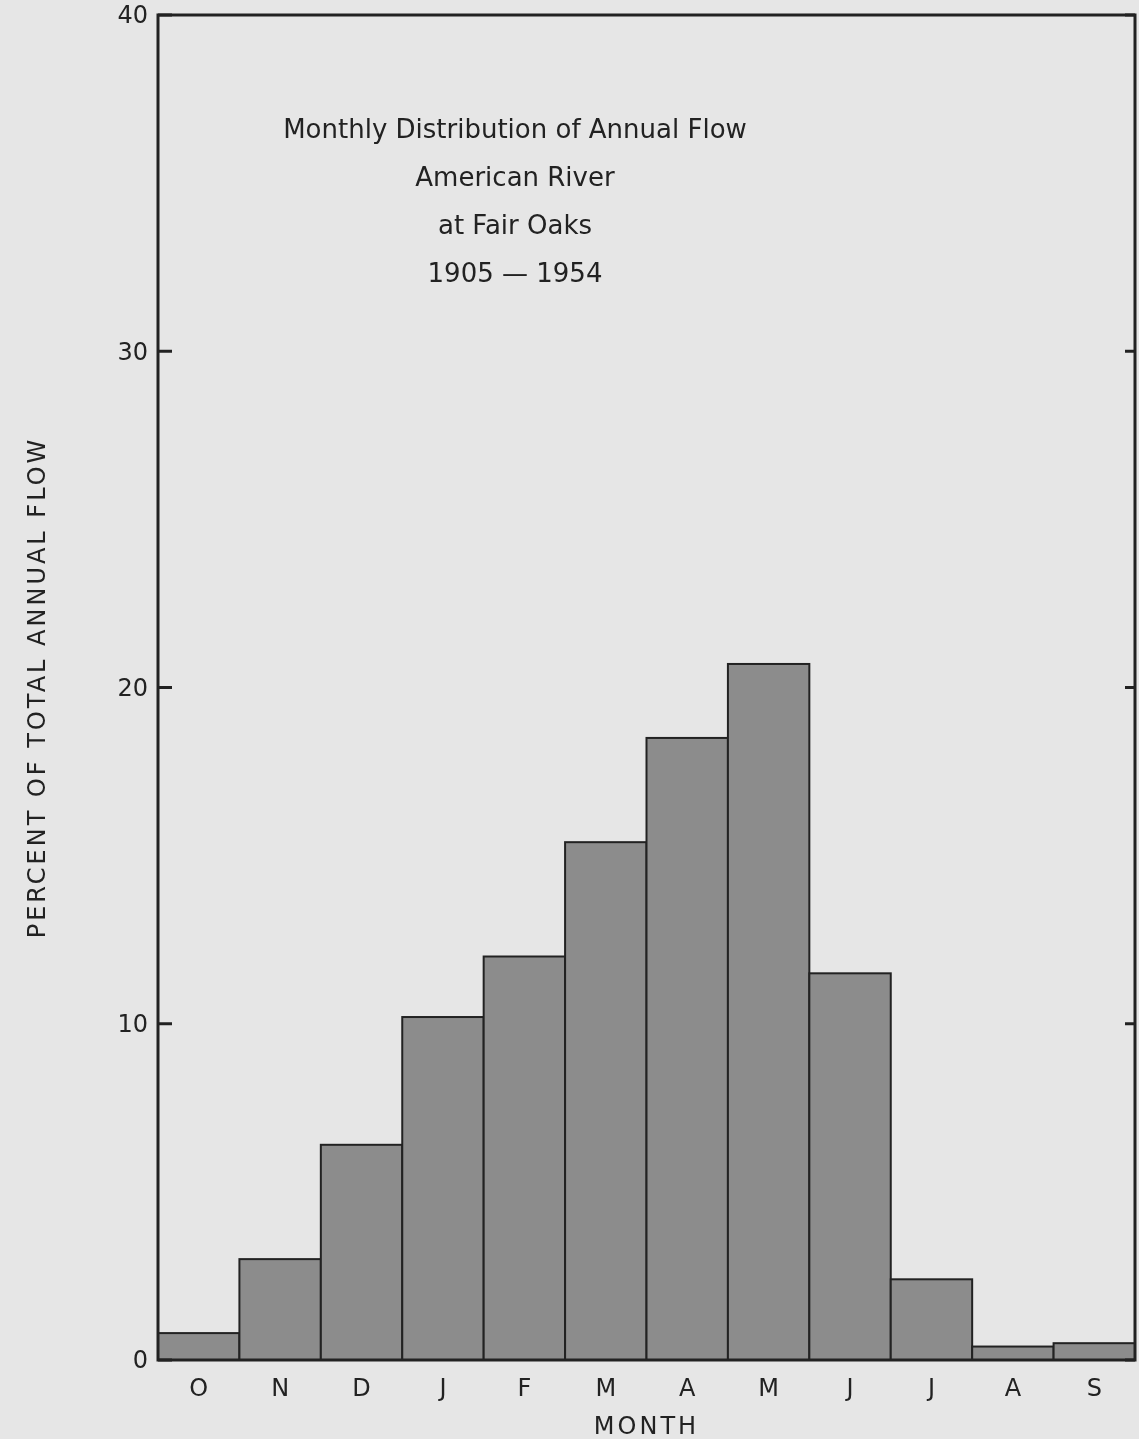  Describe the element at coordinates (646, 1425) in the screenshot. I see `x-axis-title: MONTH` at that location.